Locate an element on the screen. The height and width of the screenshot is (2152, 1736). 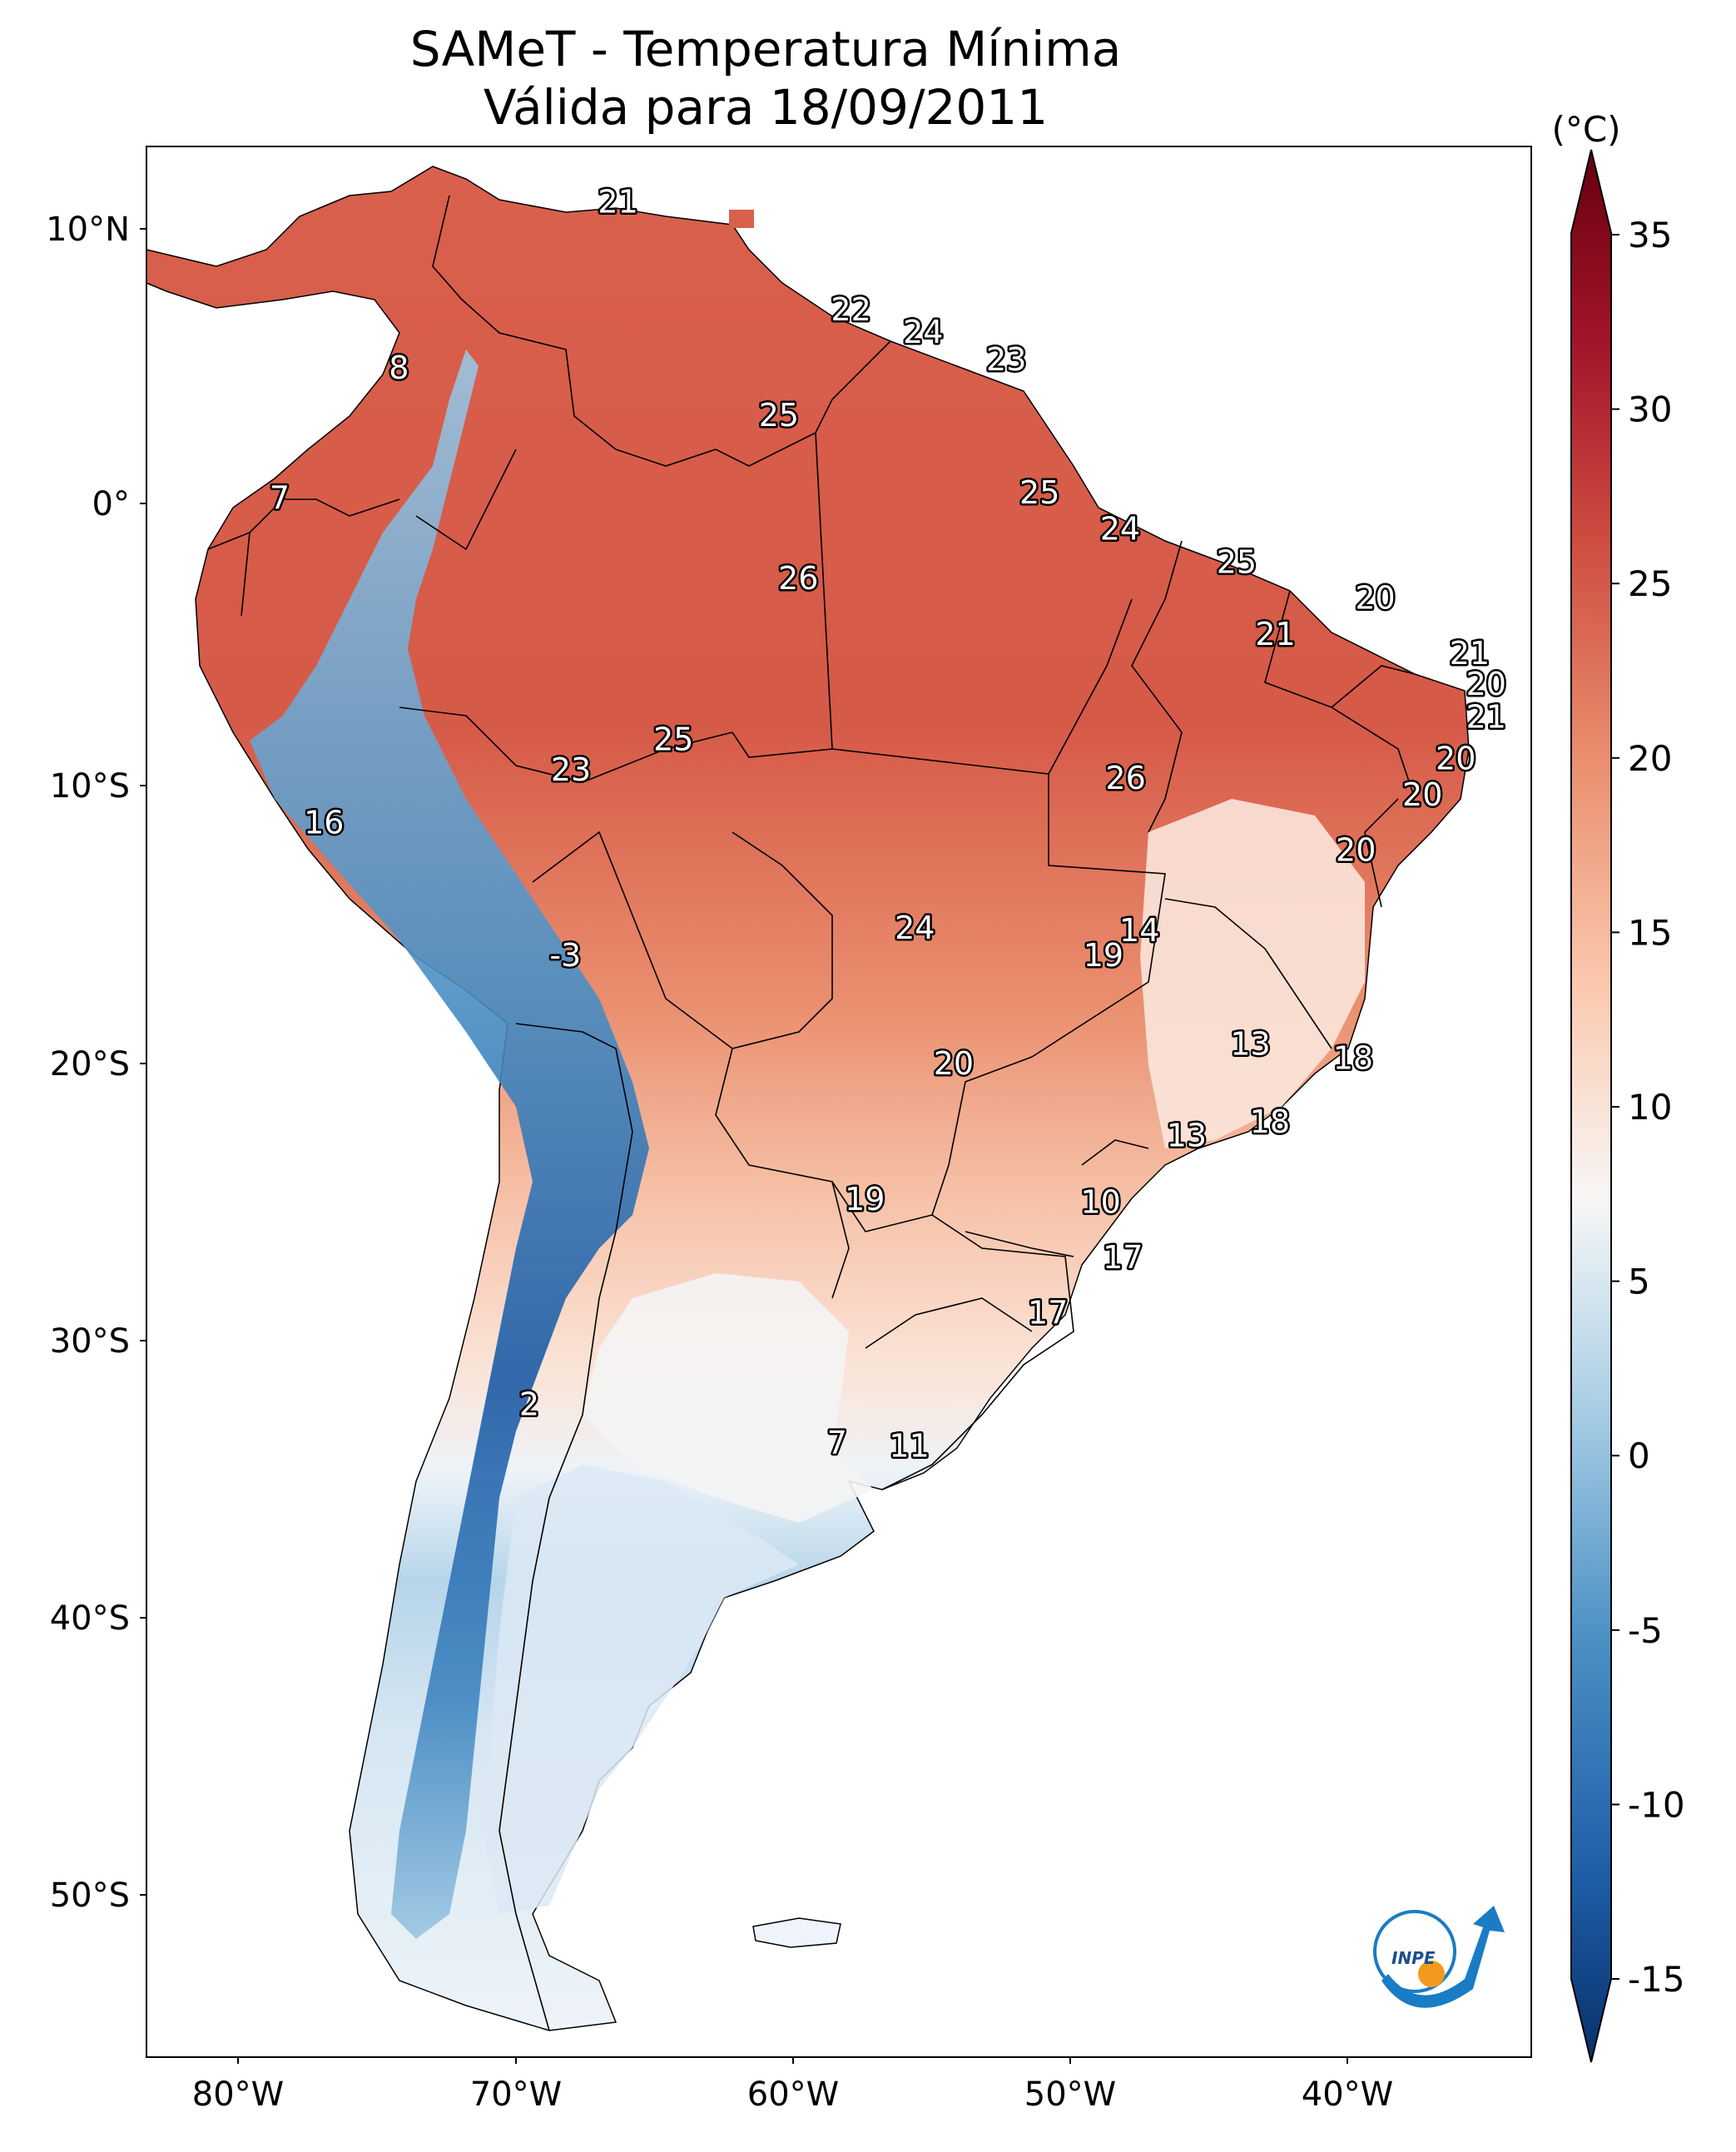
island-shape is located at coordinates (741, 219).